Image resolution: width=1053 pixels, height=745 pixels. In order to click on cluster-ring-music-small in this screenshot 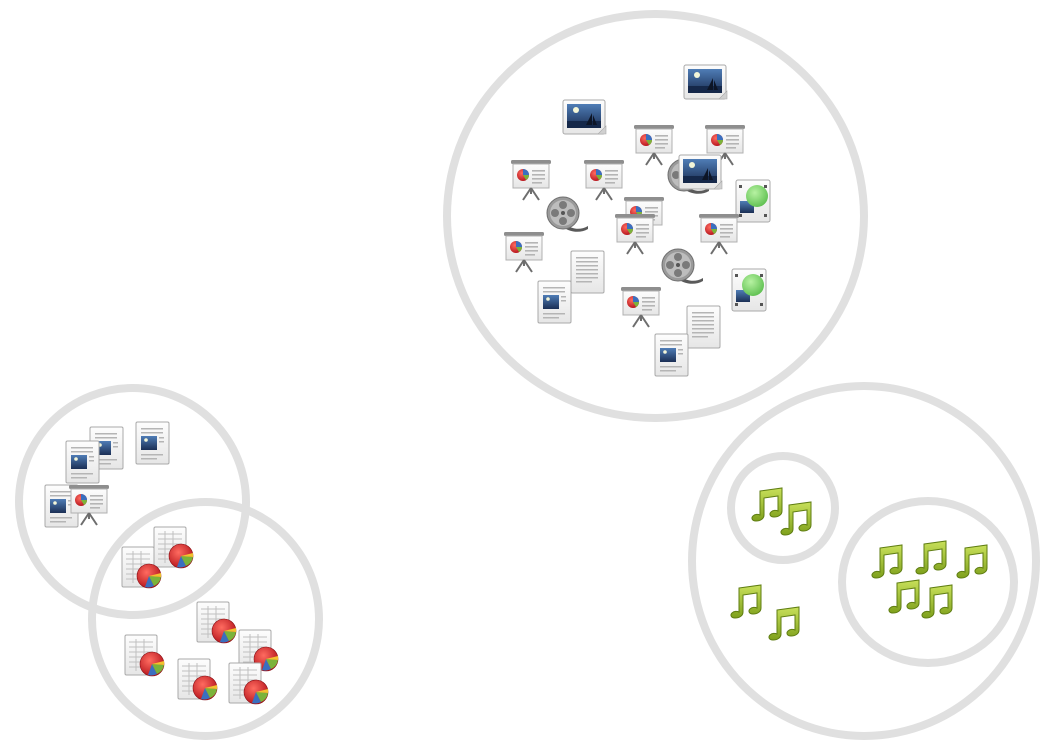, I will do `click(783, 508)`.